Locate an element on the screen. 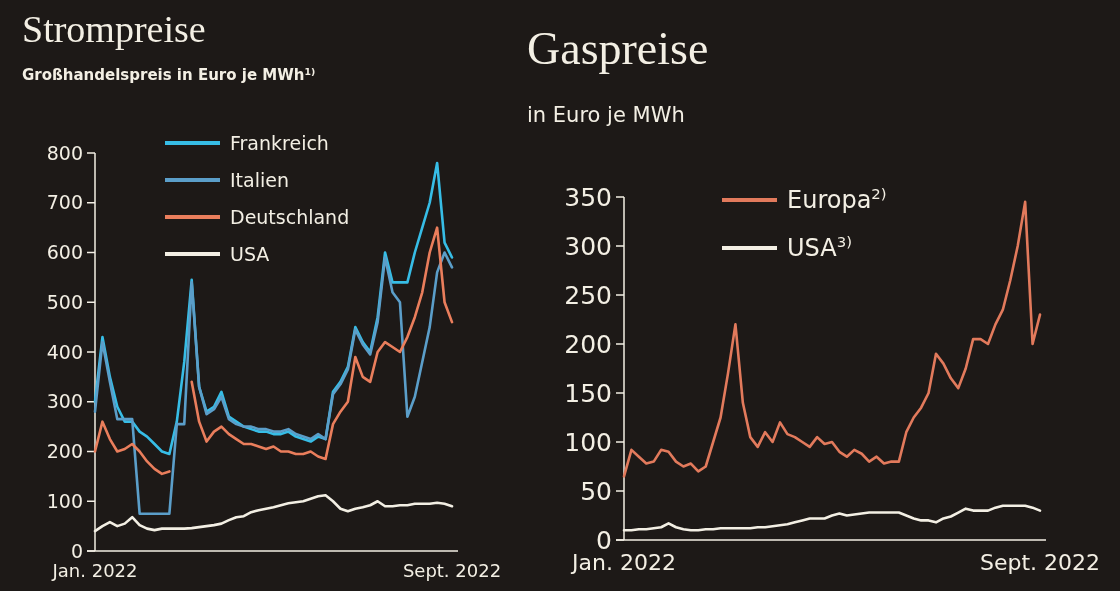  chart-subtitle: in Euro je MWh is located at coordinates (606, 115).